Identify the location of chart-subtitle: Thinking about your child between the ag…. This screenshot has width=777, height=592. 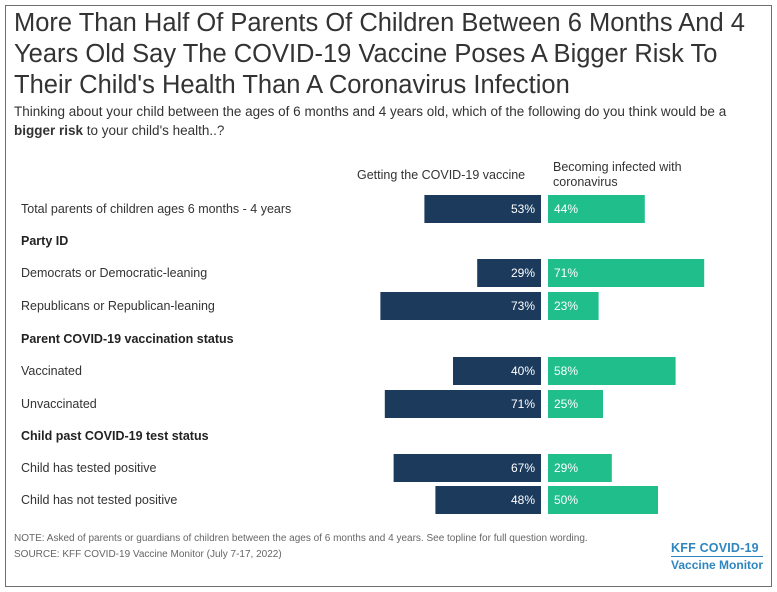
(386, 121).